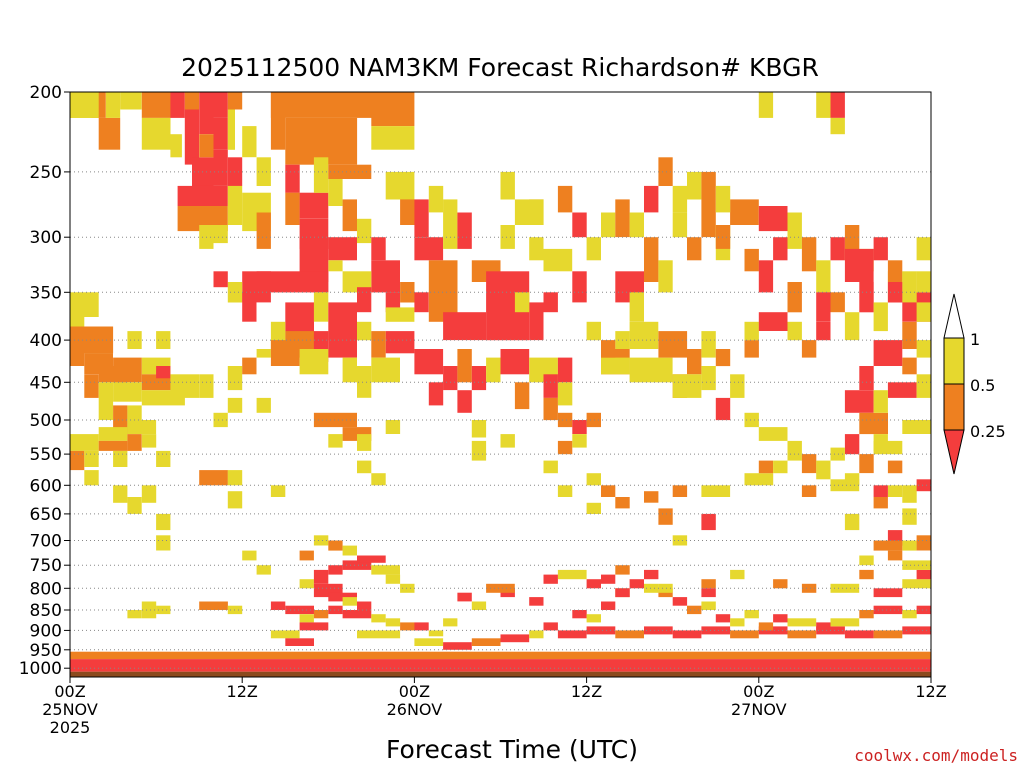 The image size is (1024, 768). What do you see at coordinates (414, 691) in the screenshot?
I see `x-tick-label: 00Z` at bounding box center [414, 691].